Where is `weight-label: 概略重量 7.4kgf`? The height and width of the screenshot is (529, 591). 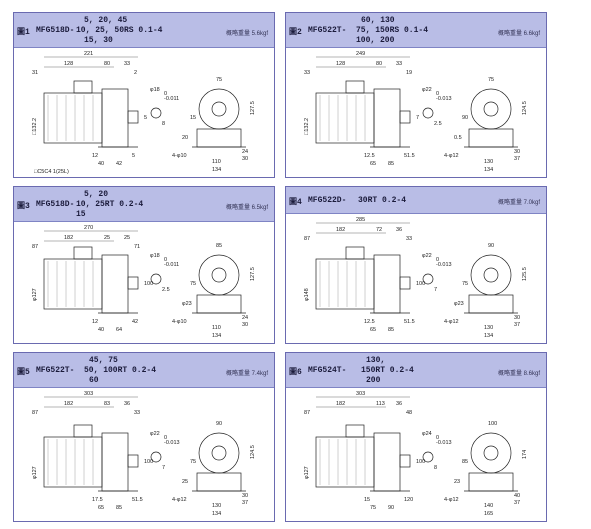 weight-label: 概略重量 7.4kgf is located at coordinates (246, 374).